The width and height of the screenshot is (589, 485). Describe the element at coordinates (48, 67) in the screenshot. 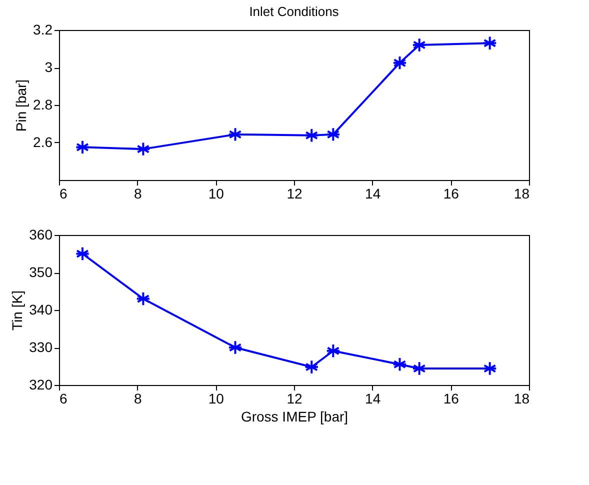

I see `y-tick-label: 3` at that location.